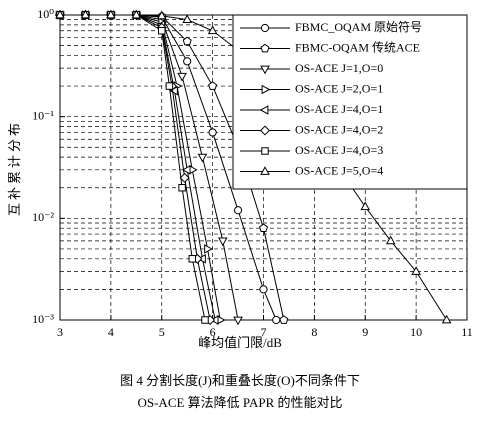 The height and width of the screenshot is (423, 483). Describe the element at coordinates (467, 332) in the screenshot. I see `x-tick-label: 11` at that location.